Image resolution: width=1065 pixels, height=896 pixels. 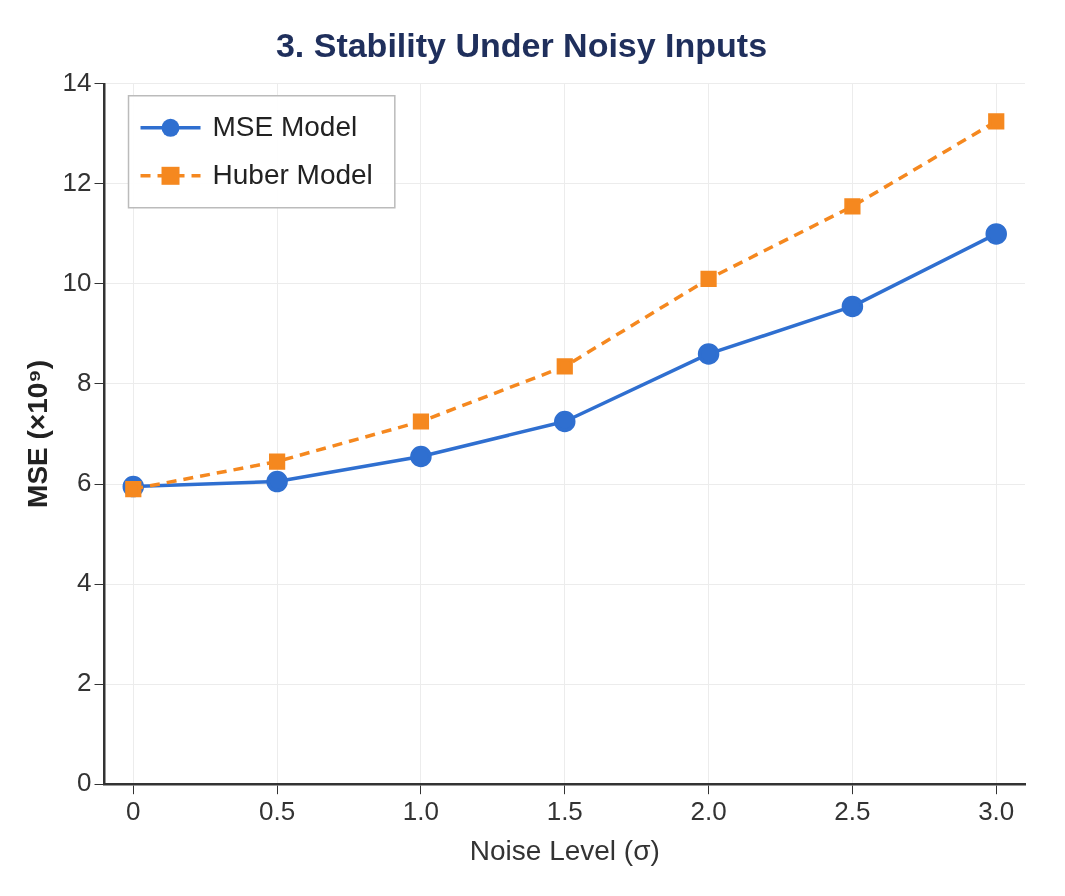 I want to click on y-tick-label: 0, so click(x=84, y=782).